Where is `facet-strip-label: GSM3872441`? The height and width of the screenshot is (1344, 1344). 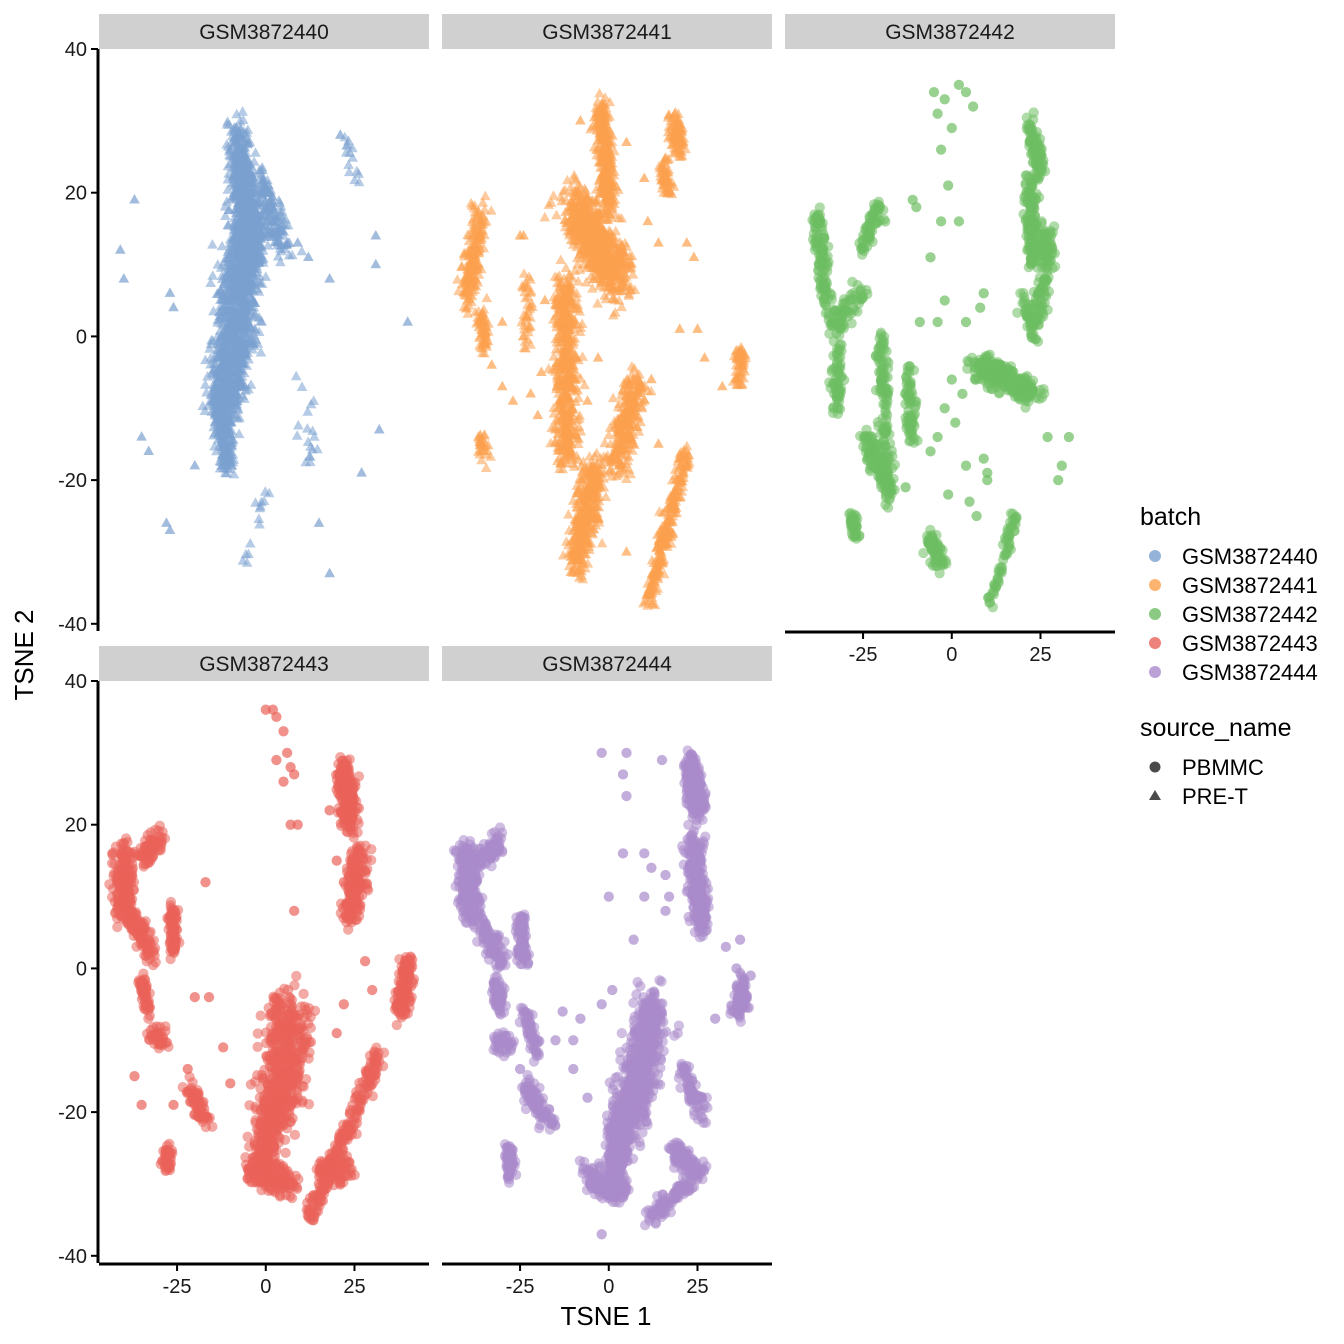 facet-strip-label: GSM3872441 is located at coordinates (607, 32).